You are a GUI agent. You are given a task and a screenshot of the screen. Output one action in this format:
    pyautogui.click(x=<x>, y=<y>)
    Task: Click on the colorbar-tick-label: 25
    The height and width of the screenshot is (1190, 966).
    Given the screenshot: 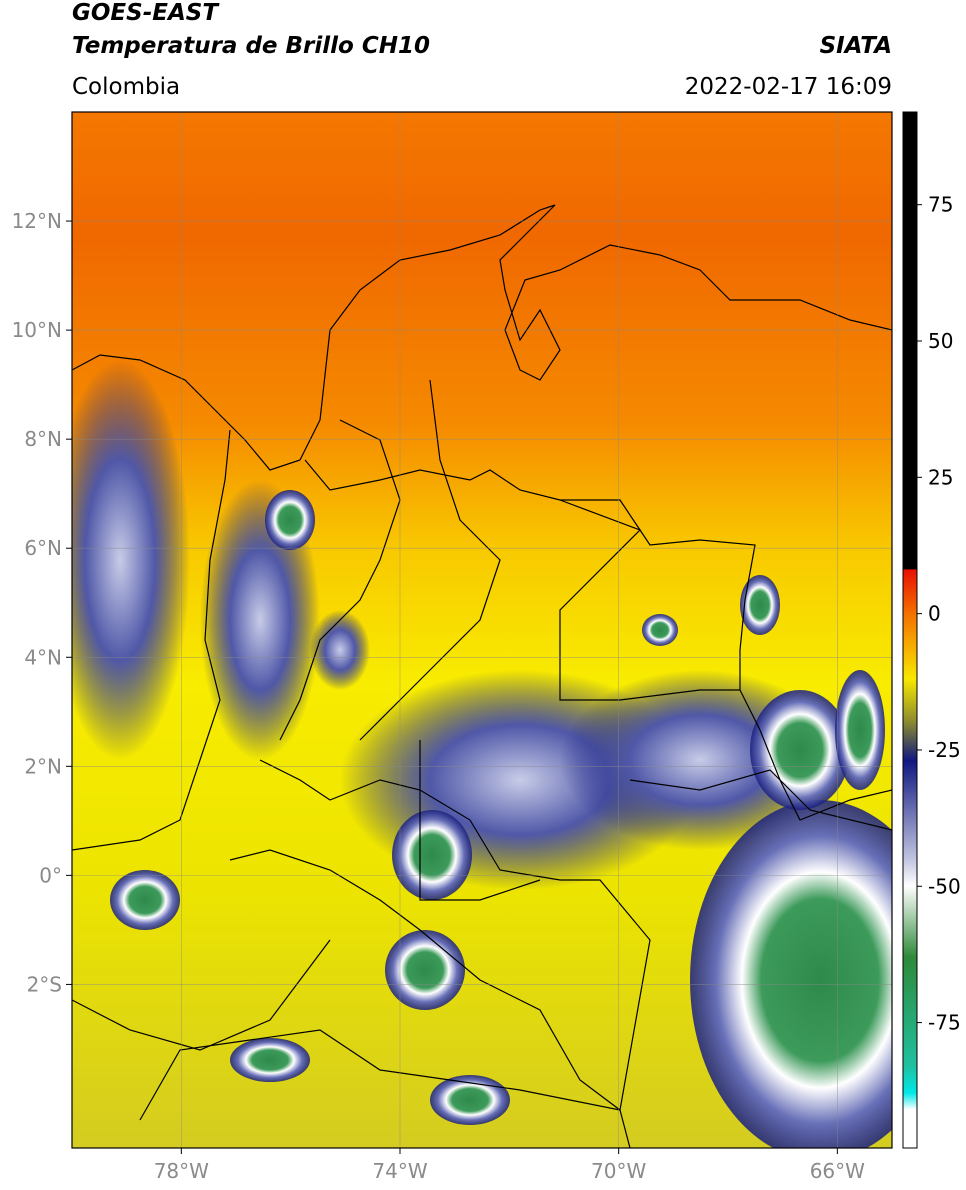 What is the action you would take?
    pyautogui.click(x=940, y=477)
    